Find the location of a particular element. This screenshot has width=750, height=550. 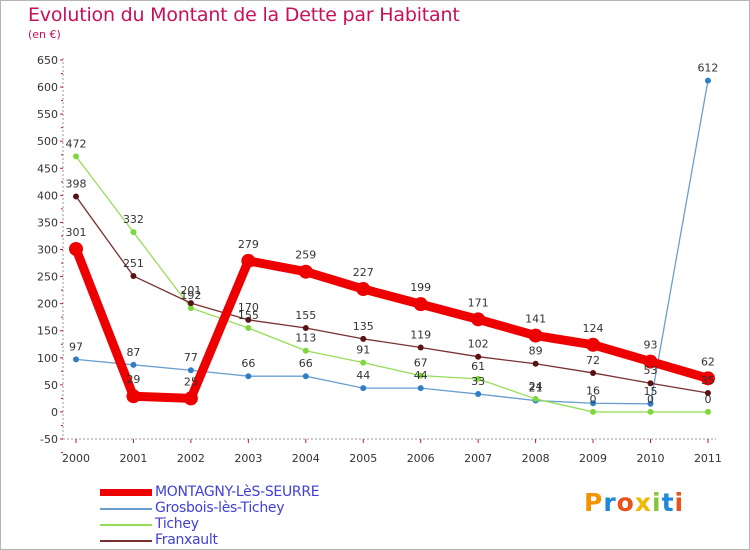

data-label: 141 is located at coordinates (535, 319).